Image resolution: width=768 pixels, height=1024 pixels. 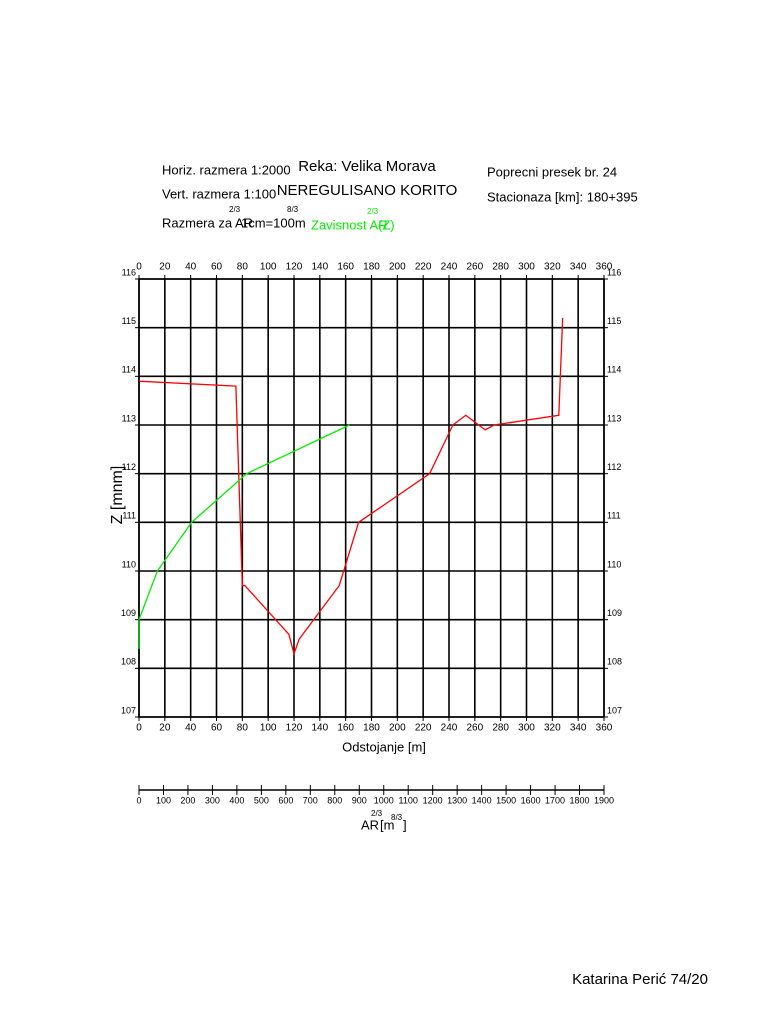 What do you see at coordinates (640, 979) in the screenshot?
I see `footer: Katarina Perić 74/20` at bounding box center [640, 979].